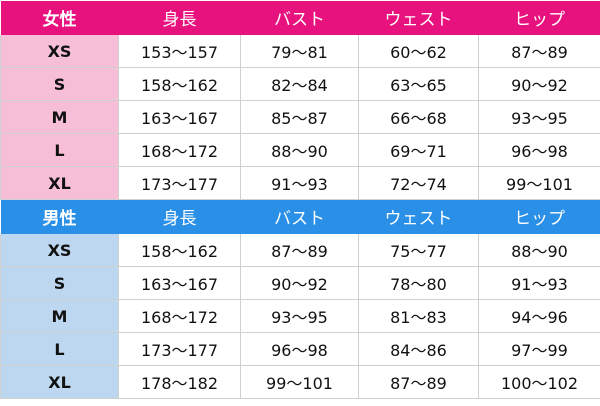  I want to click on size-row: S 163～167 90～92 78～80 91～93, so click(300, 283).